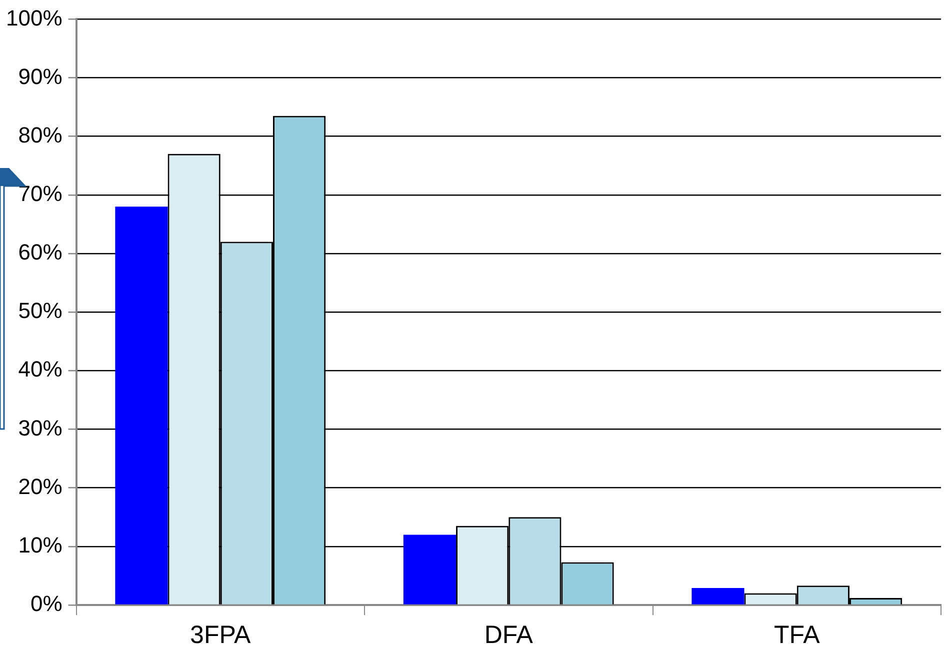  I want to click on x-tick-label: TFA, so click(797, 634).